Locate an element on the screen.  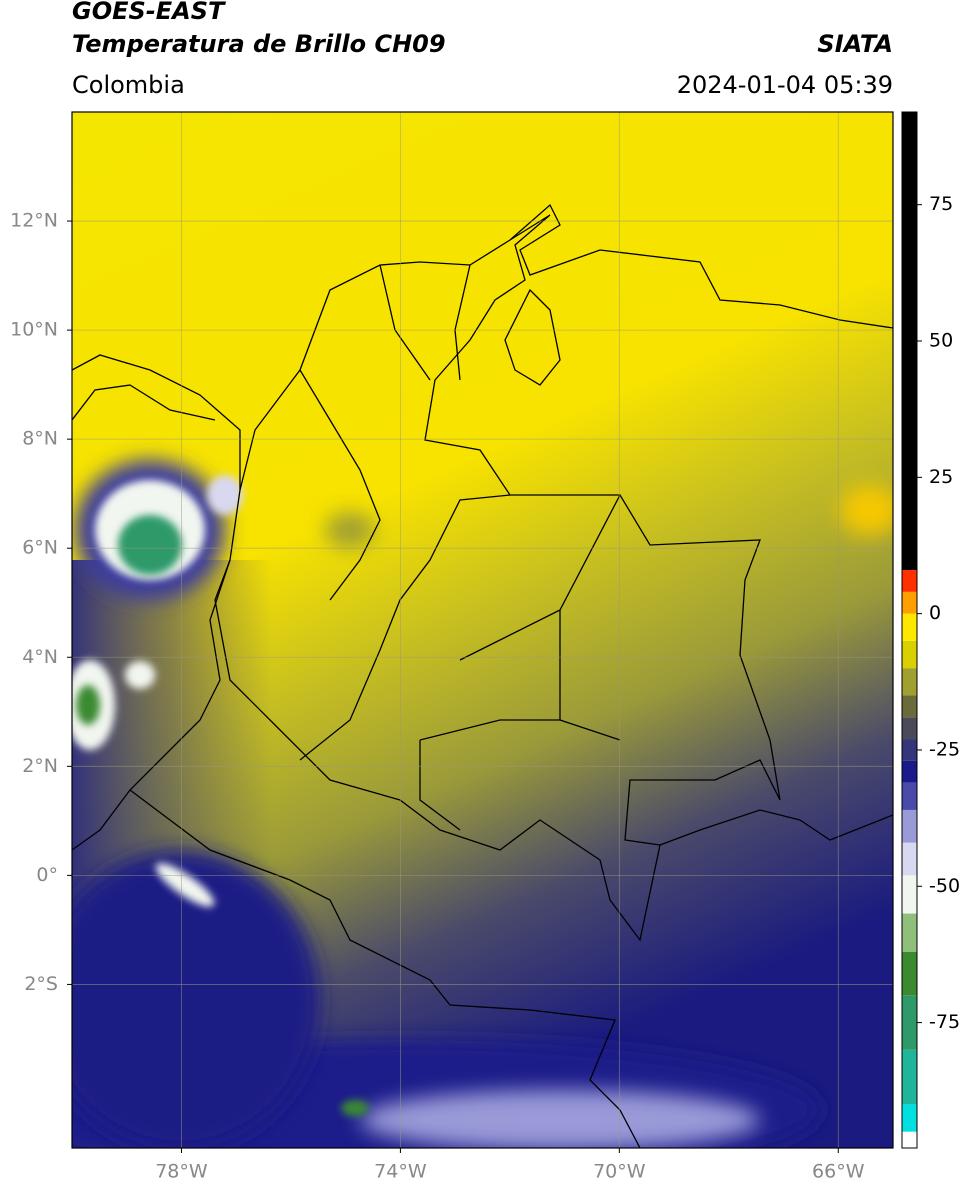
region: Colombia is located at coordinates (128, 85).